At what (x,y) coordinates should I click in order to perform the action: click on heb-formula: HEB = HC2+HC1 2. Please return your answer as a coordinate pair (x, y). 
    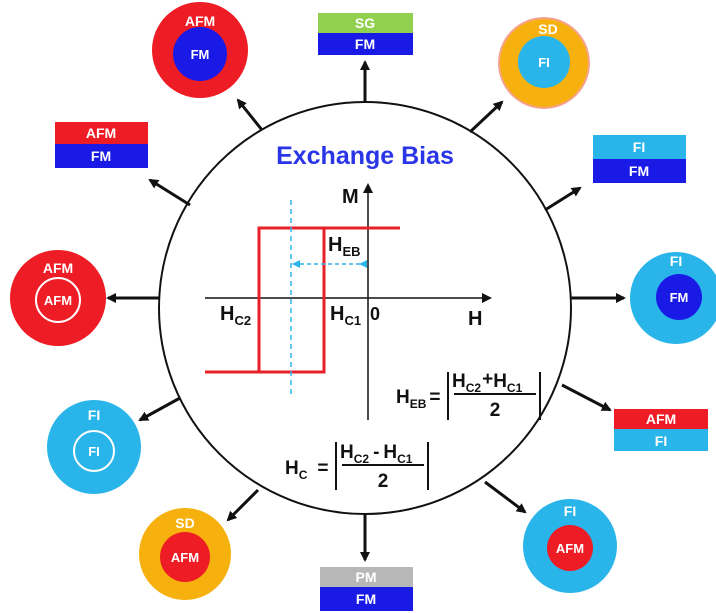
    Looking at the image, I should click on (468, 395).